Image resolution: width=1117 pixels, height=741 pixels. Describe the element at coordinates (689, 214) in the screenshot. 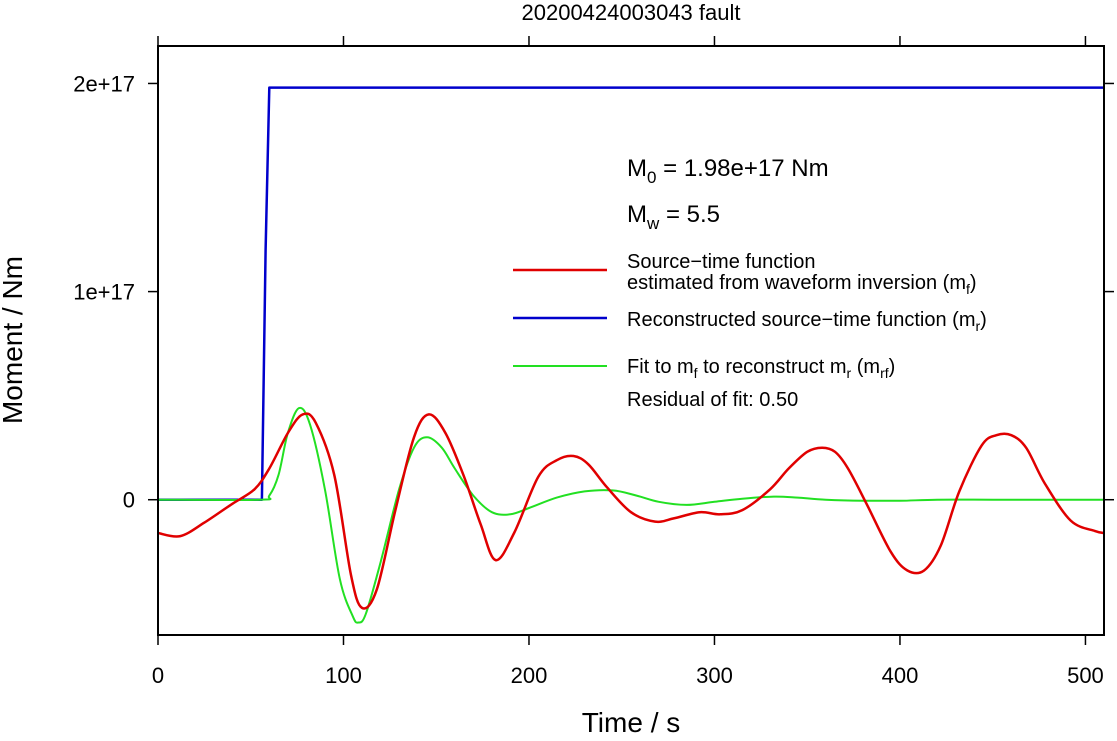

I see `mw-rest: = 5.5` at that location.